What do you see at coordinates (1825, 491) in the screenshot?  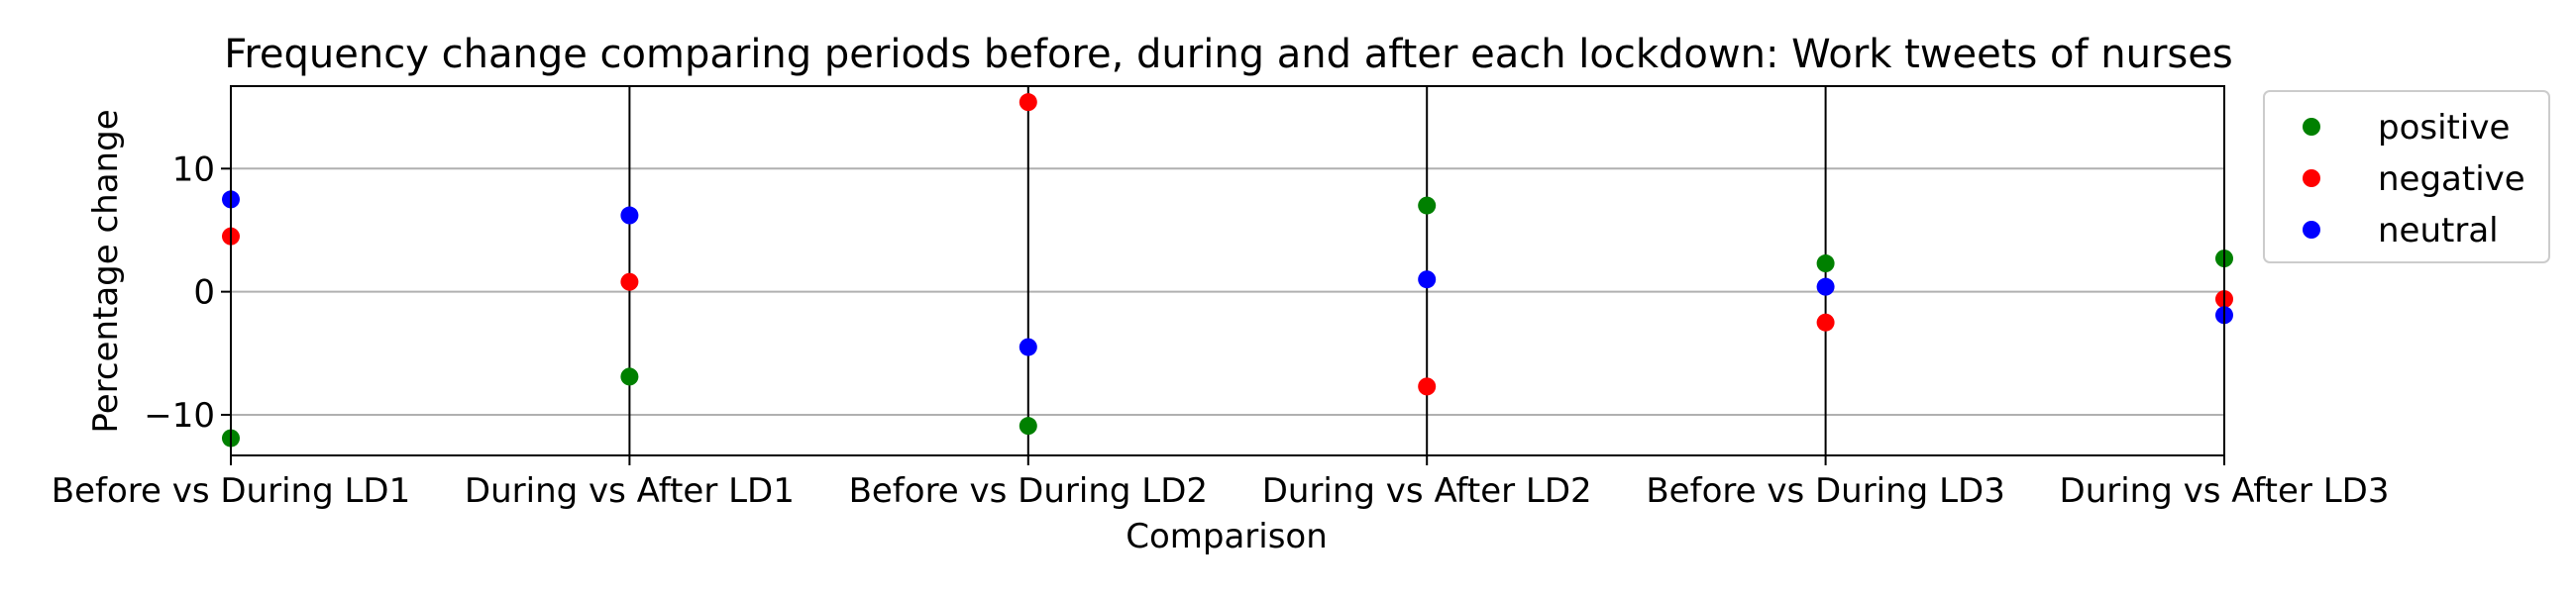 I see `x-tick-label: Before vs During LD3` at bounding box center [1825, 491].